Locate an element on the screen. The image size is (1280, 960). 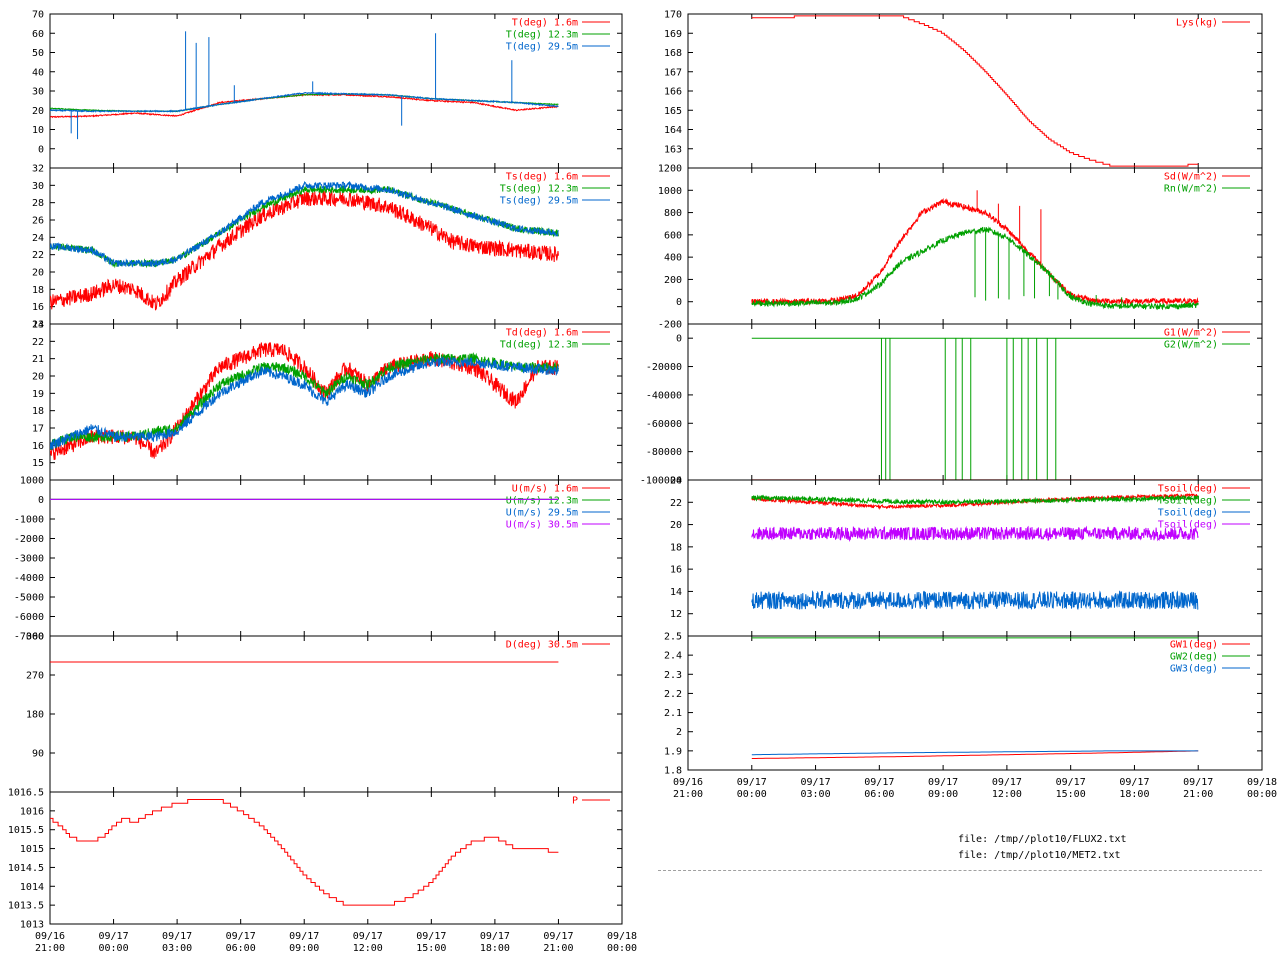
legend-label: GW3(deg) is located at coordinates (1194, 669).